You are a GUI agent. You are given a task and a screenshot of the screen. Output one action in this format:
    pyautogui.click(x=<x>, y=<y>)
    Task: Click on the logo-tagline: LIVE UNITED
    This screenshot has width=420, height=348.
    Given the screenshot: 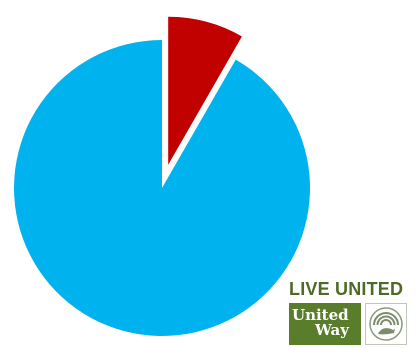 What is the action you would take?
    pyautogui.click(x=346, y=289)
    